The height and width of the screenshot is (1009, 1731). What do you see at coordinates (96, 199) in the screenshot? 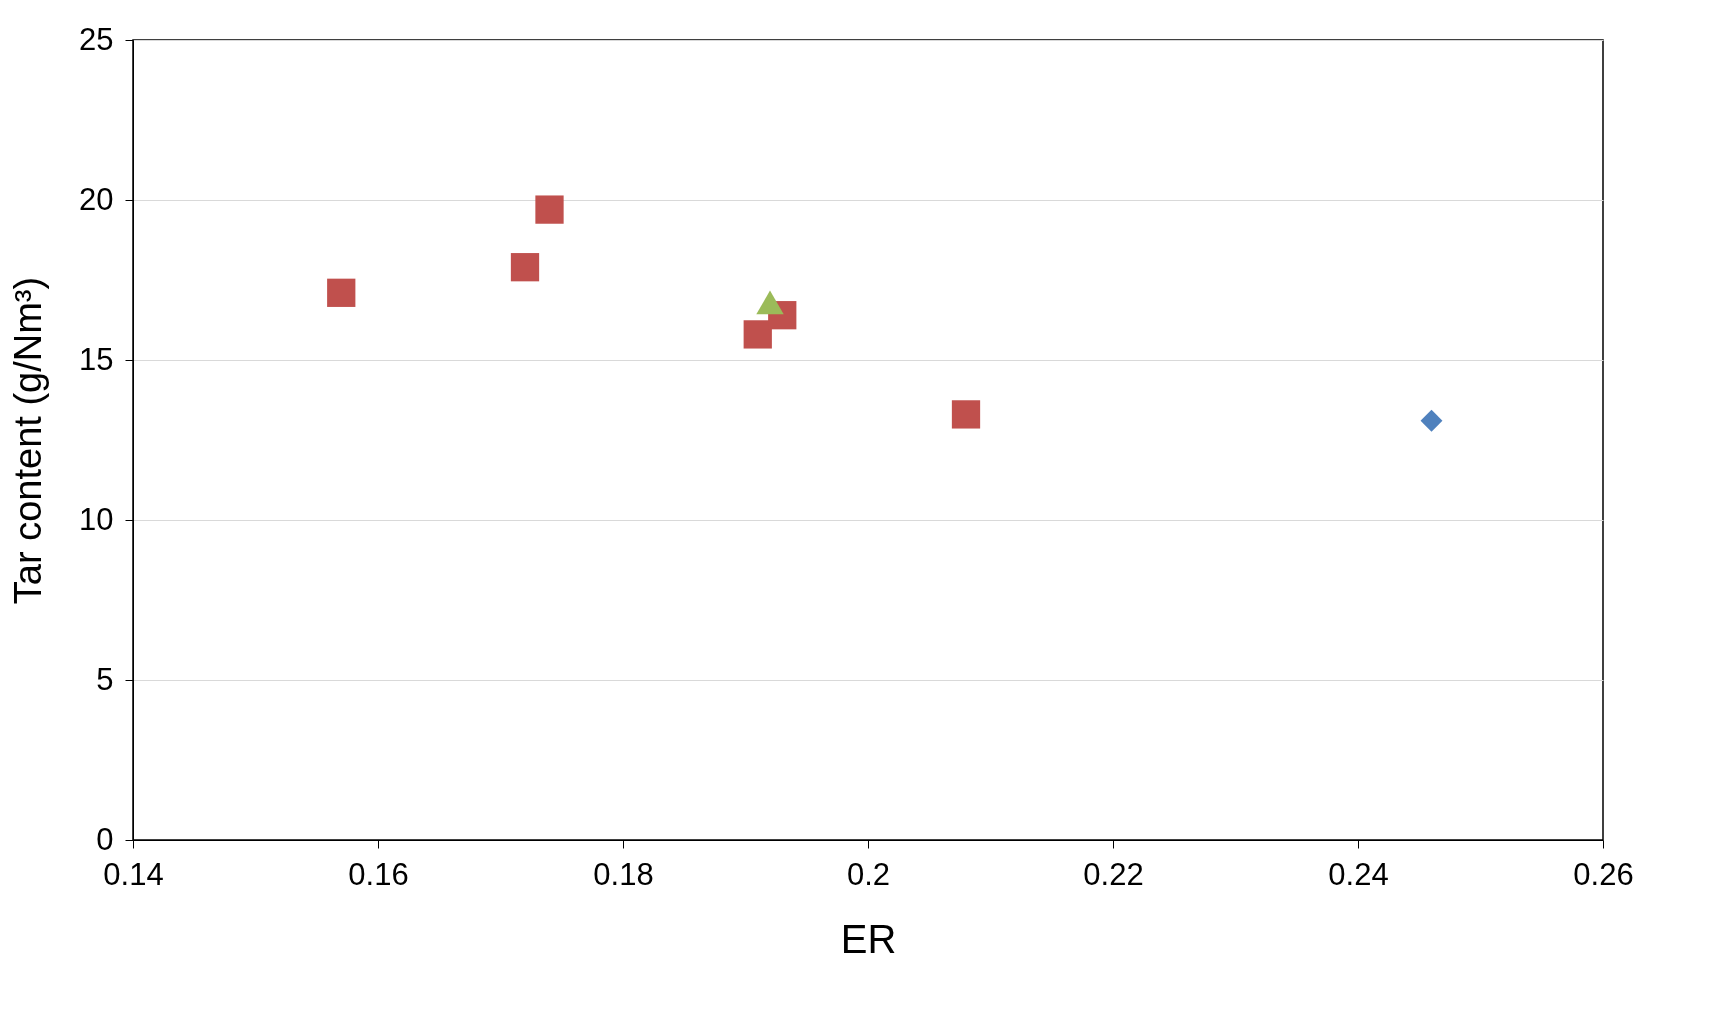
I see `y-tick-label: 20` at bounding box center [96, 199].